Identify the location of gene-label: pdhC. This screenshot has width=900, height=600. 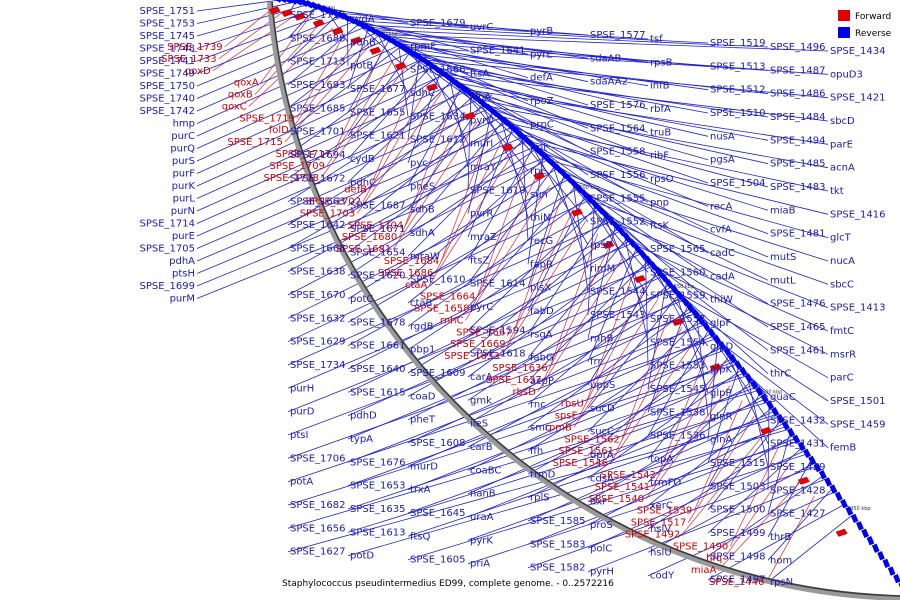
(363, 182).